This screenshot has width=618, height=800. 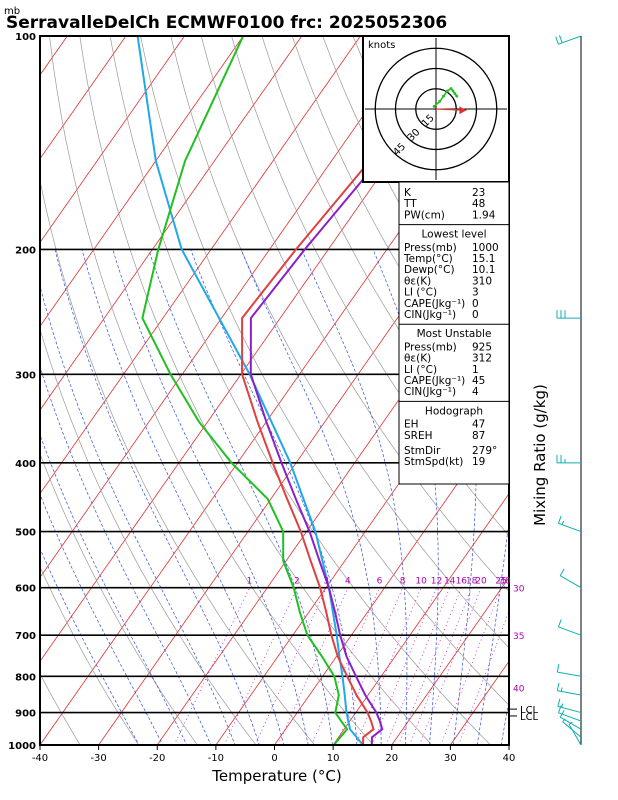 I want to click on index-value: 279°, so click(x=484, y=451).